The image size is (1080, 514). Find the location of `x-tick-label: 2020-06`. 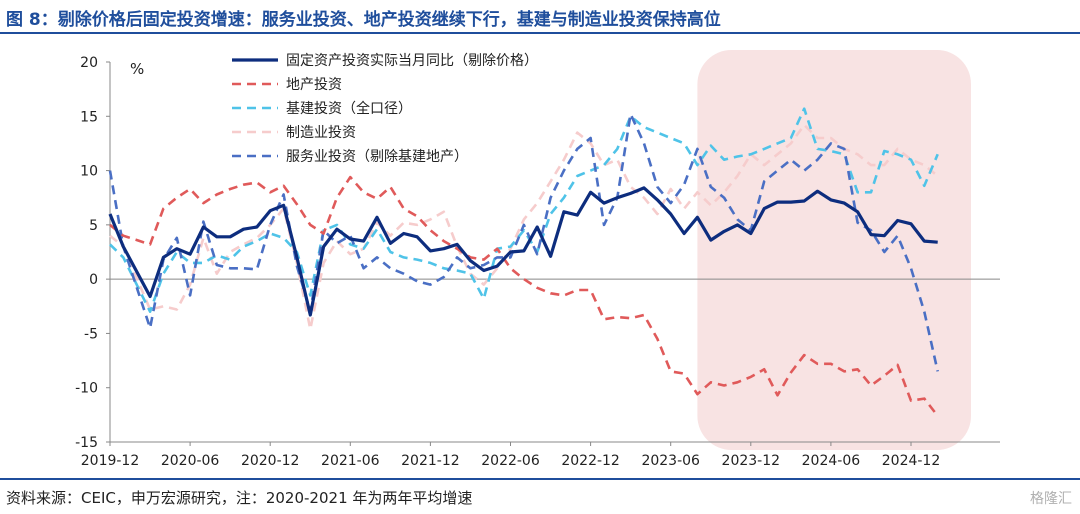

x-tick-label: 2020-06 is located at coordinates (190, 461).